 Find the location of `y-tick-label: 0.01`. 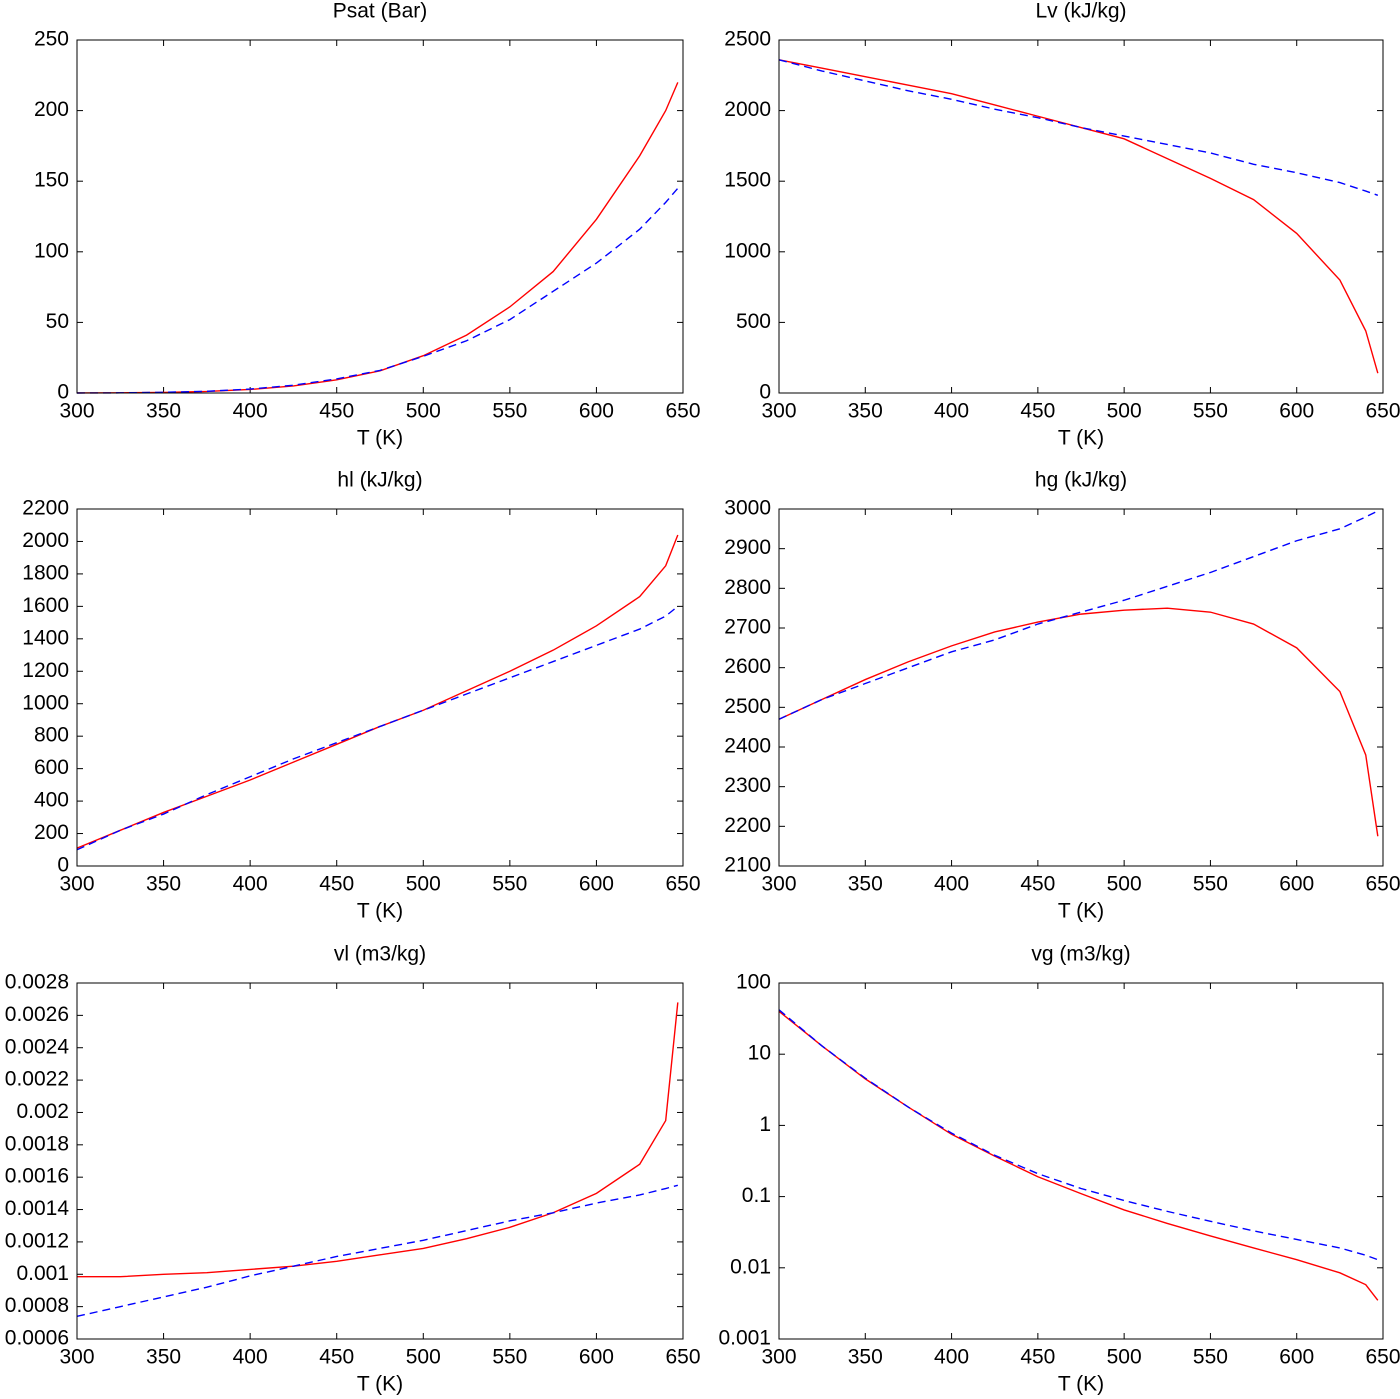

y-tick-label: 0.01 is located at coordinates (750, 1266).